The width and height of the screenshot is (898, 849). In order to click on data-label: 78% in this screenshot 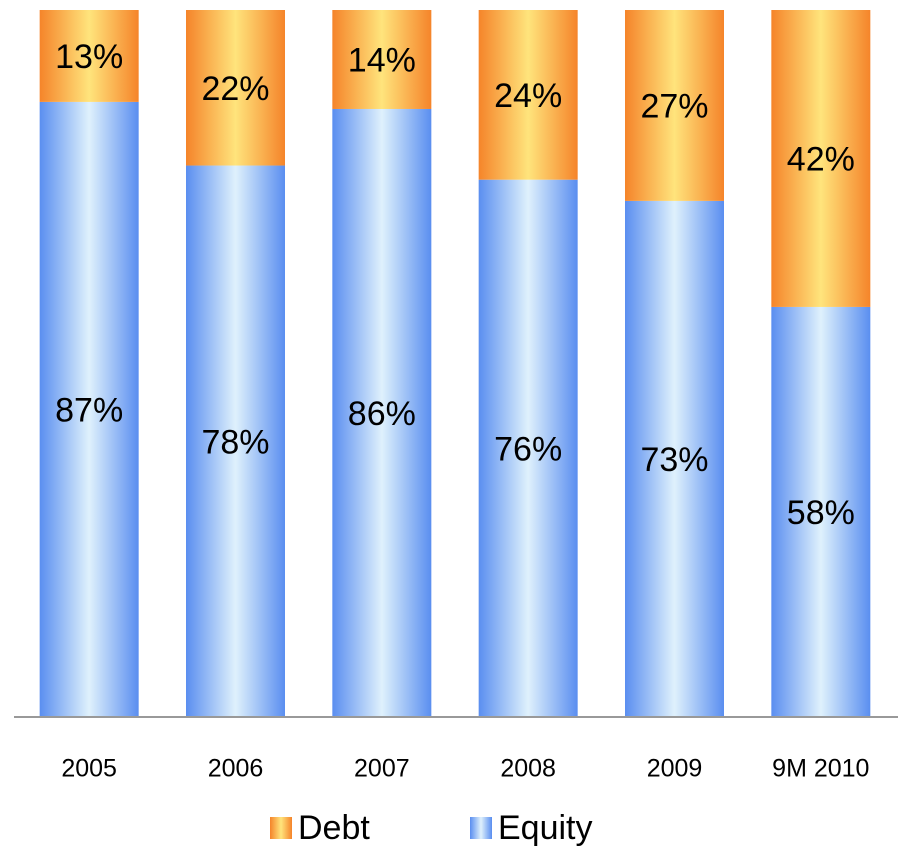, I will do `click(235, 442)`.